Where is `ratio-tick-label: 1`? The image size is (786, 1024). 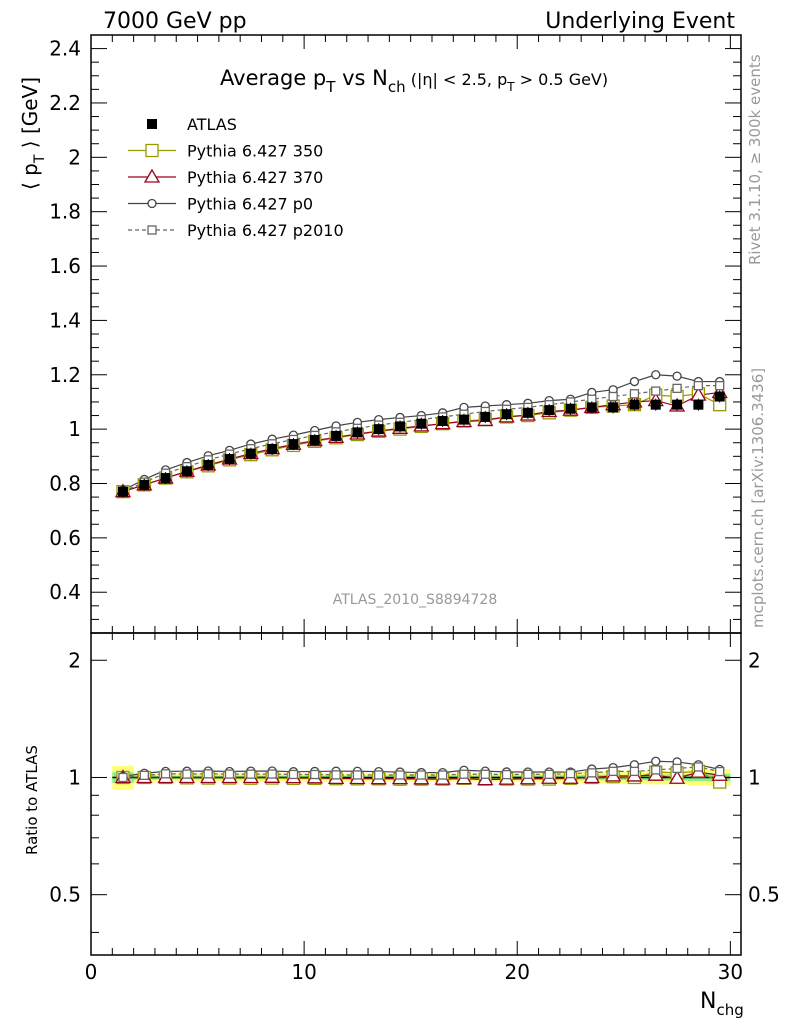 ratio-tick-label: 1 is located at coordinates (74, 777).